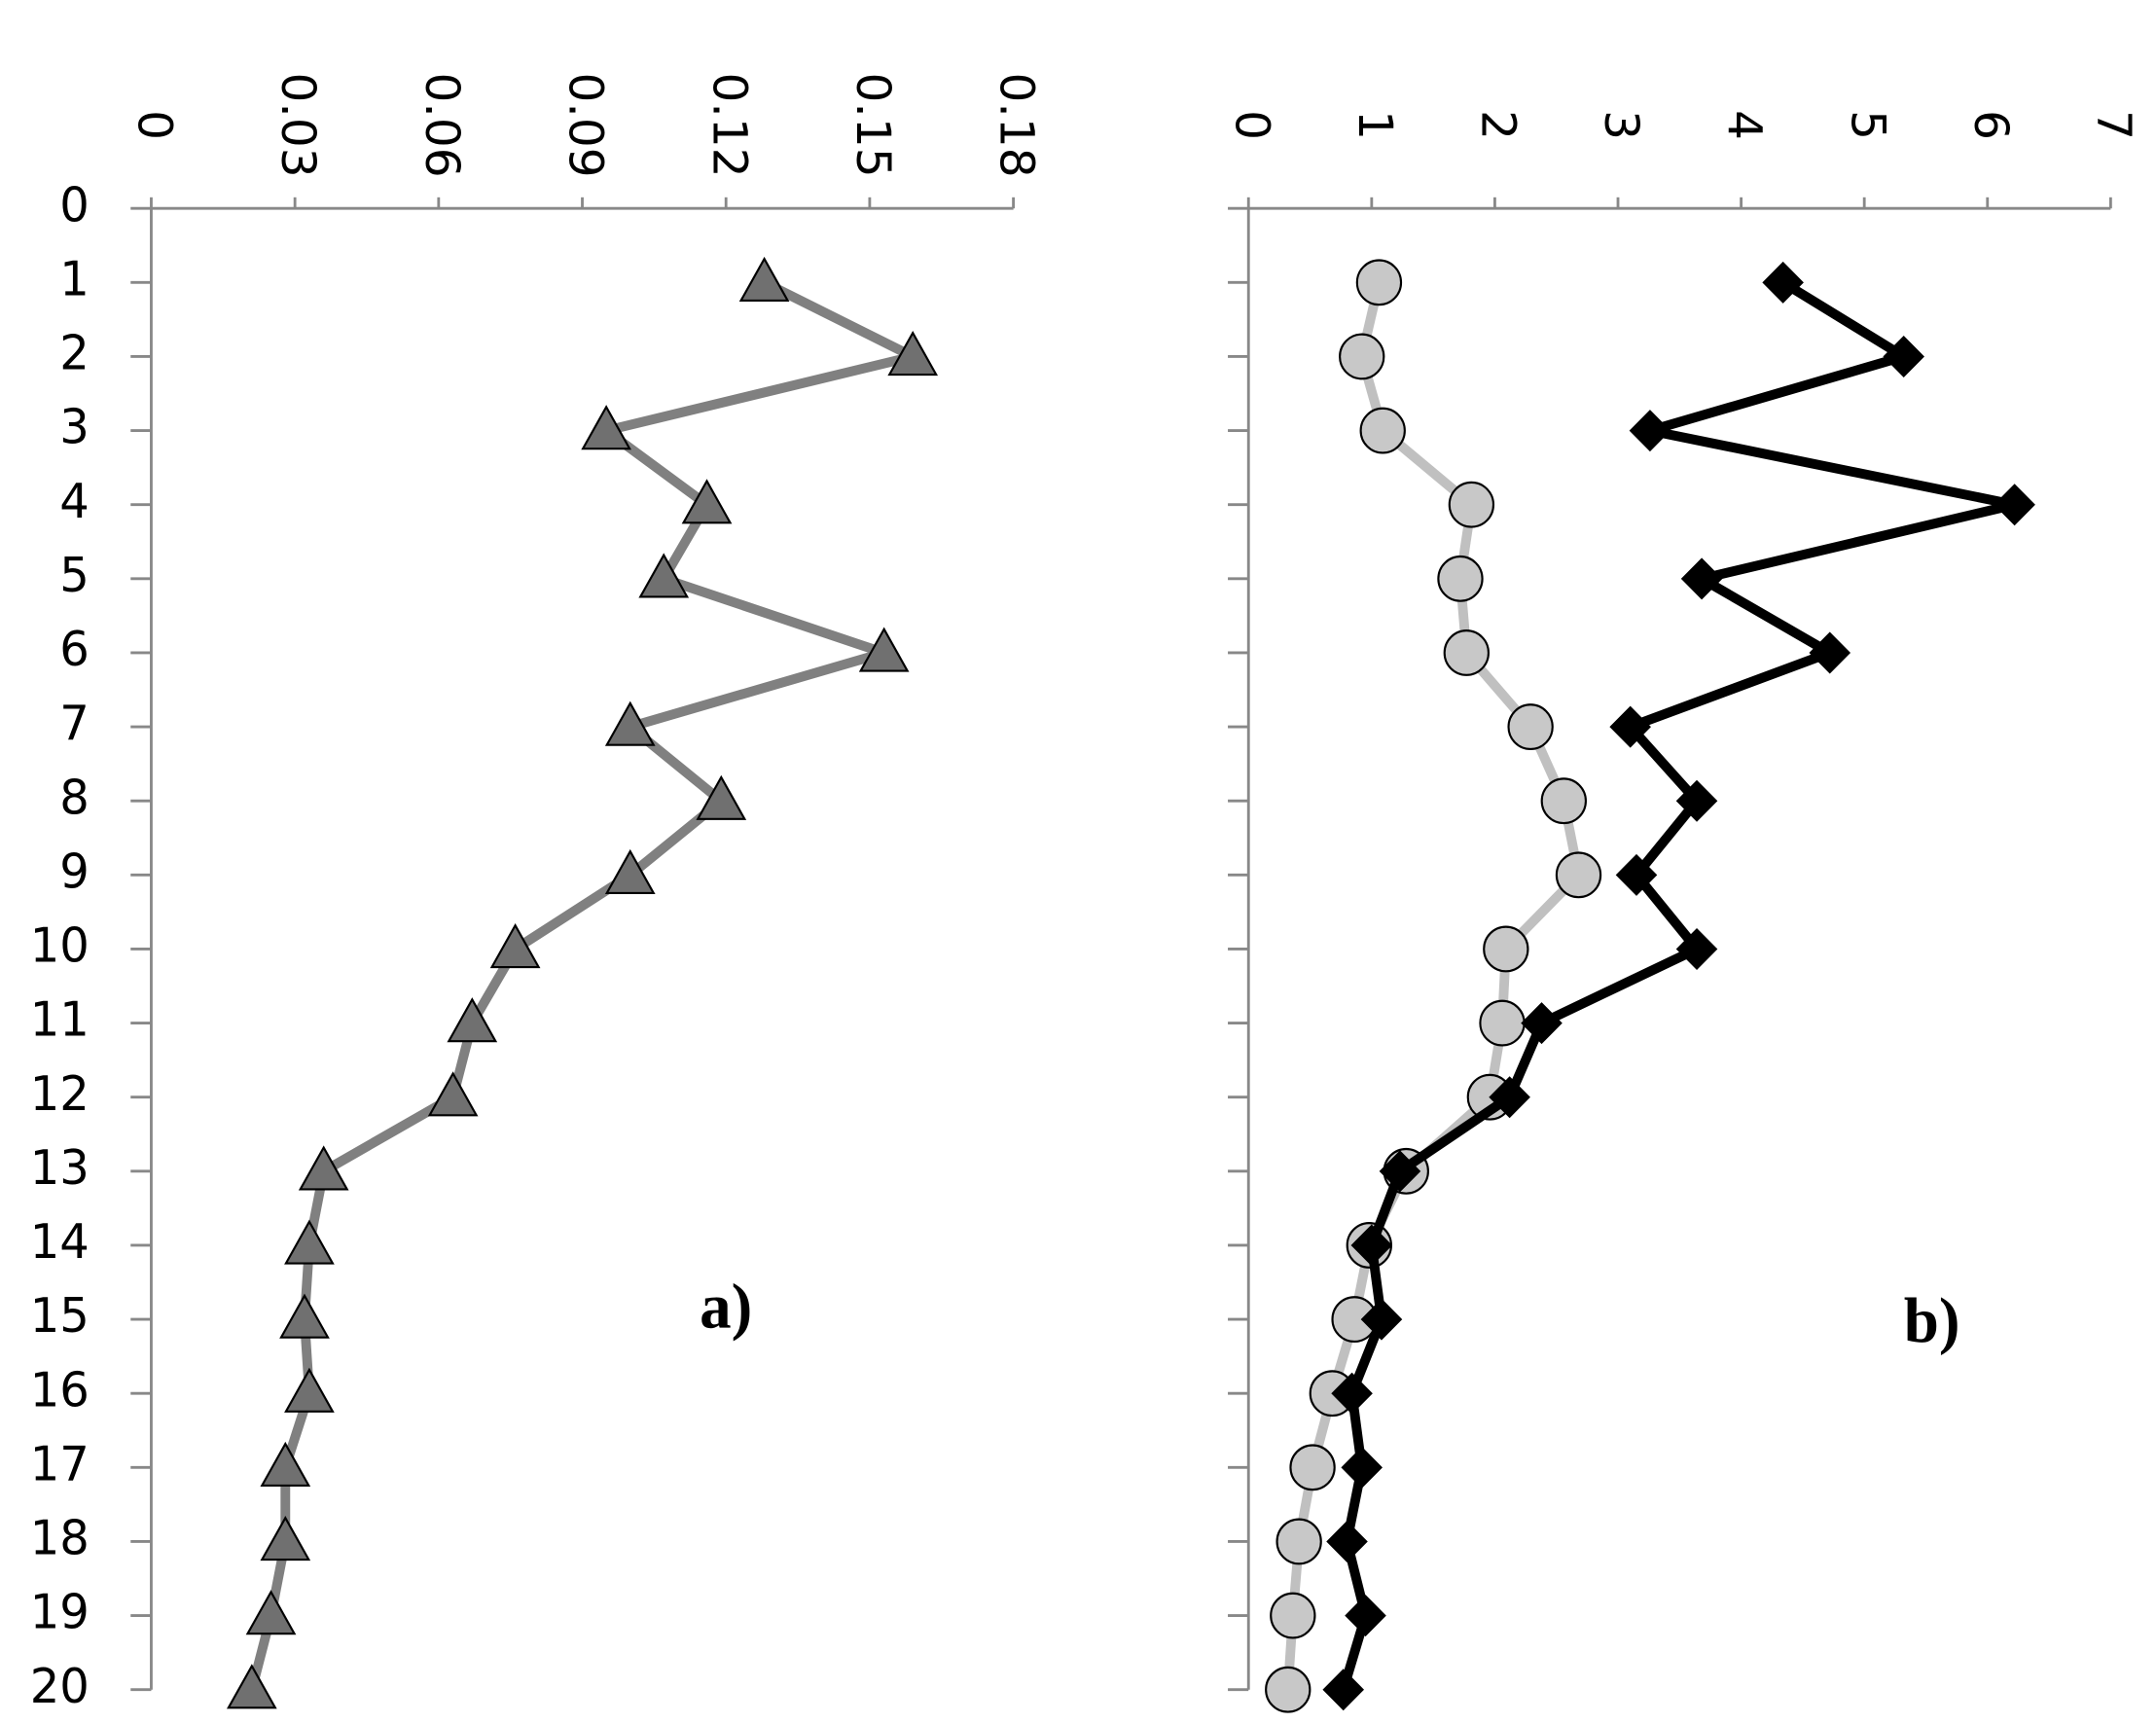 This screenshot has height=1723, width=2156. I want to click on y-tick-label: 14, so click(60, 1242).